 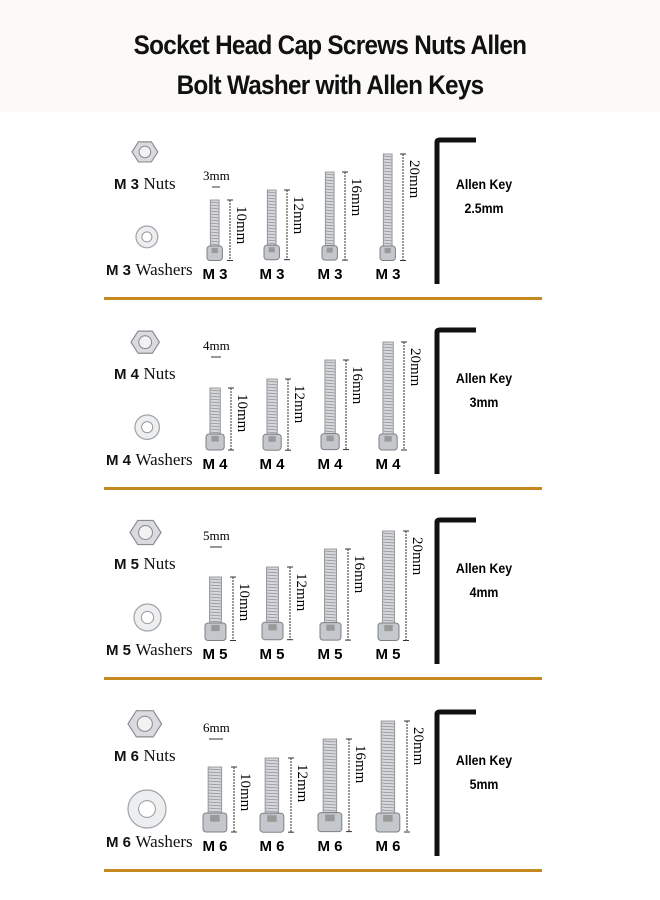 I want to click on diameter-label: 6mm, so click(x=216, y=727).